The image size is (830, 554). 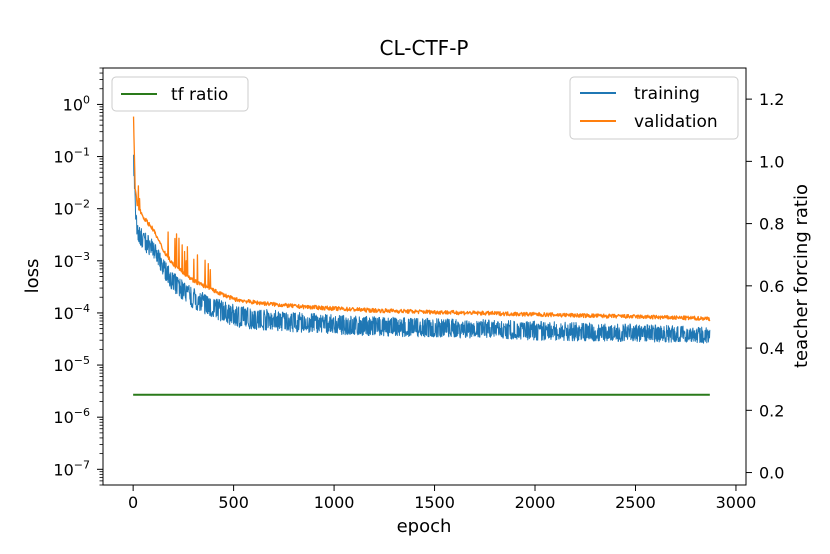 What do you see at coordinates (434, 502) in the screenshot?
I see `x-tick-label: 1500` at bounding box center [434, 502].